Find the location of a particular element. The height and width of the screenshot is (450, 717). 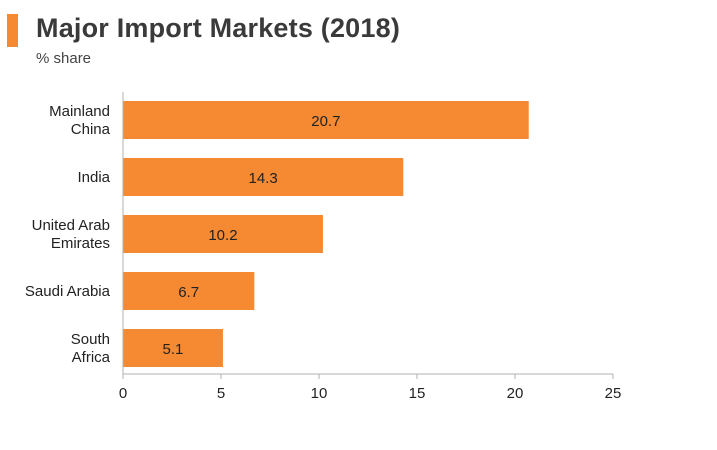

category-label-2: United Arab Emirates is located at coordinates (71, 234).